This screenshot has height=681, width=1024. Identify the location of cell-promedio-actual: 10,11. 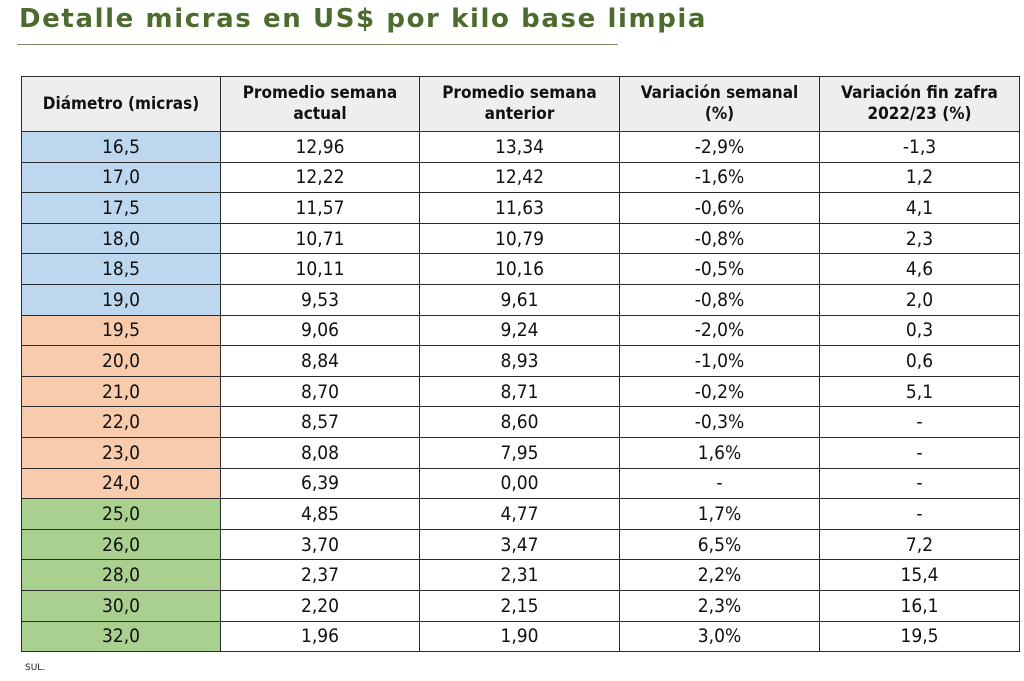
(320, 269).